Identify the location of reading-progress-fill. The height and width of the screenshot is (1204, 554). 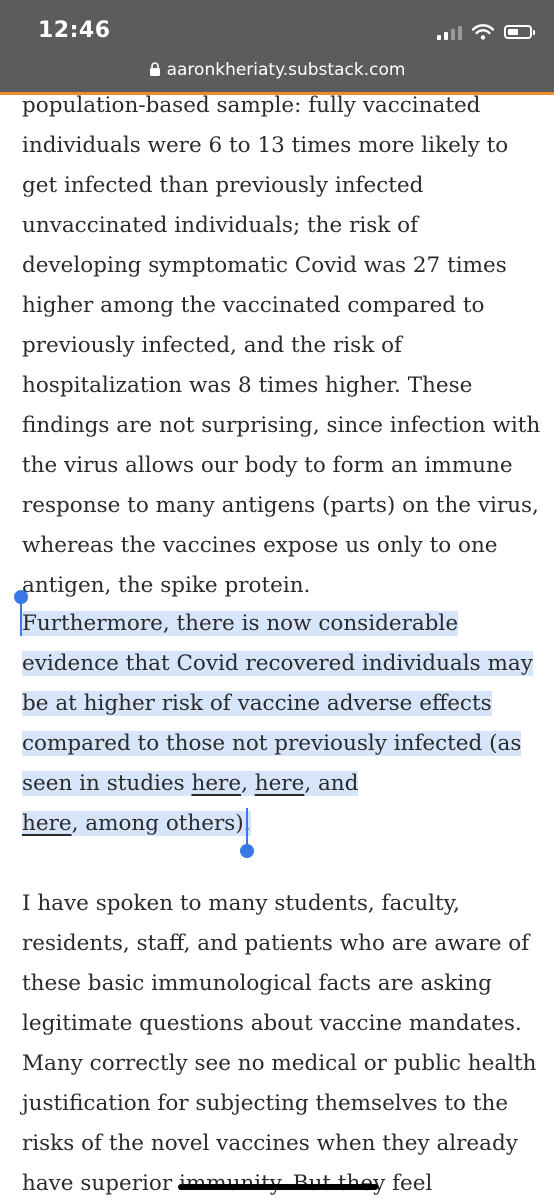
(277, 93).